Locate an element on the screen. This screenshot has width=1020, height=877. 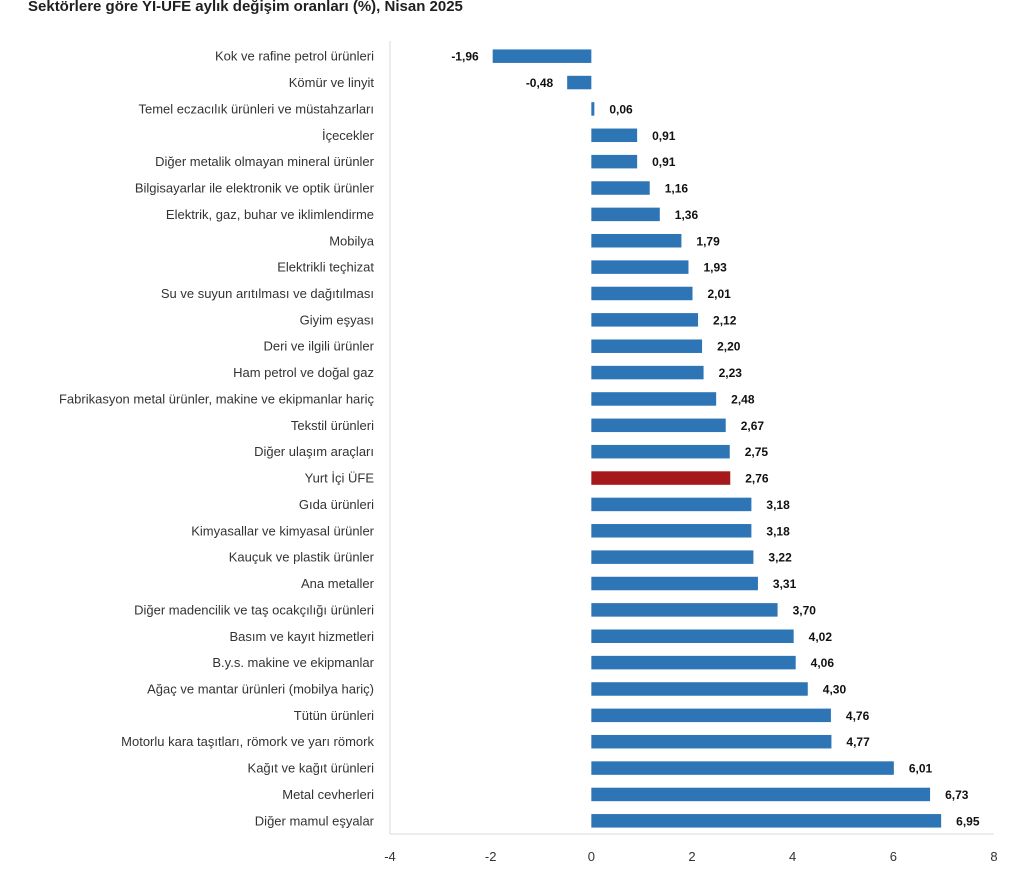
category-label: Diğer ulaşım araçları is located at coordinates (314, 451).